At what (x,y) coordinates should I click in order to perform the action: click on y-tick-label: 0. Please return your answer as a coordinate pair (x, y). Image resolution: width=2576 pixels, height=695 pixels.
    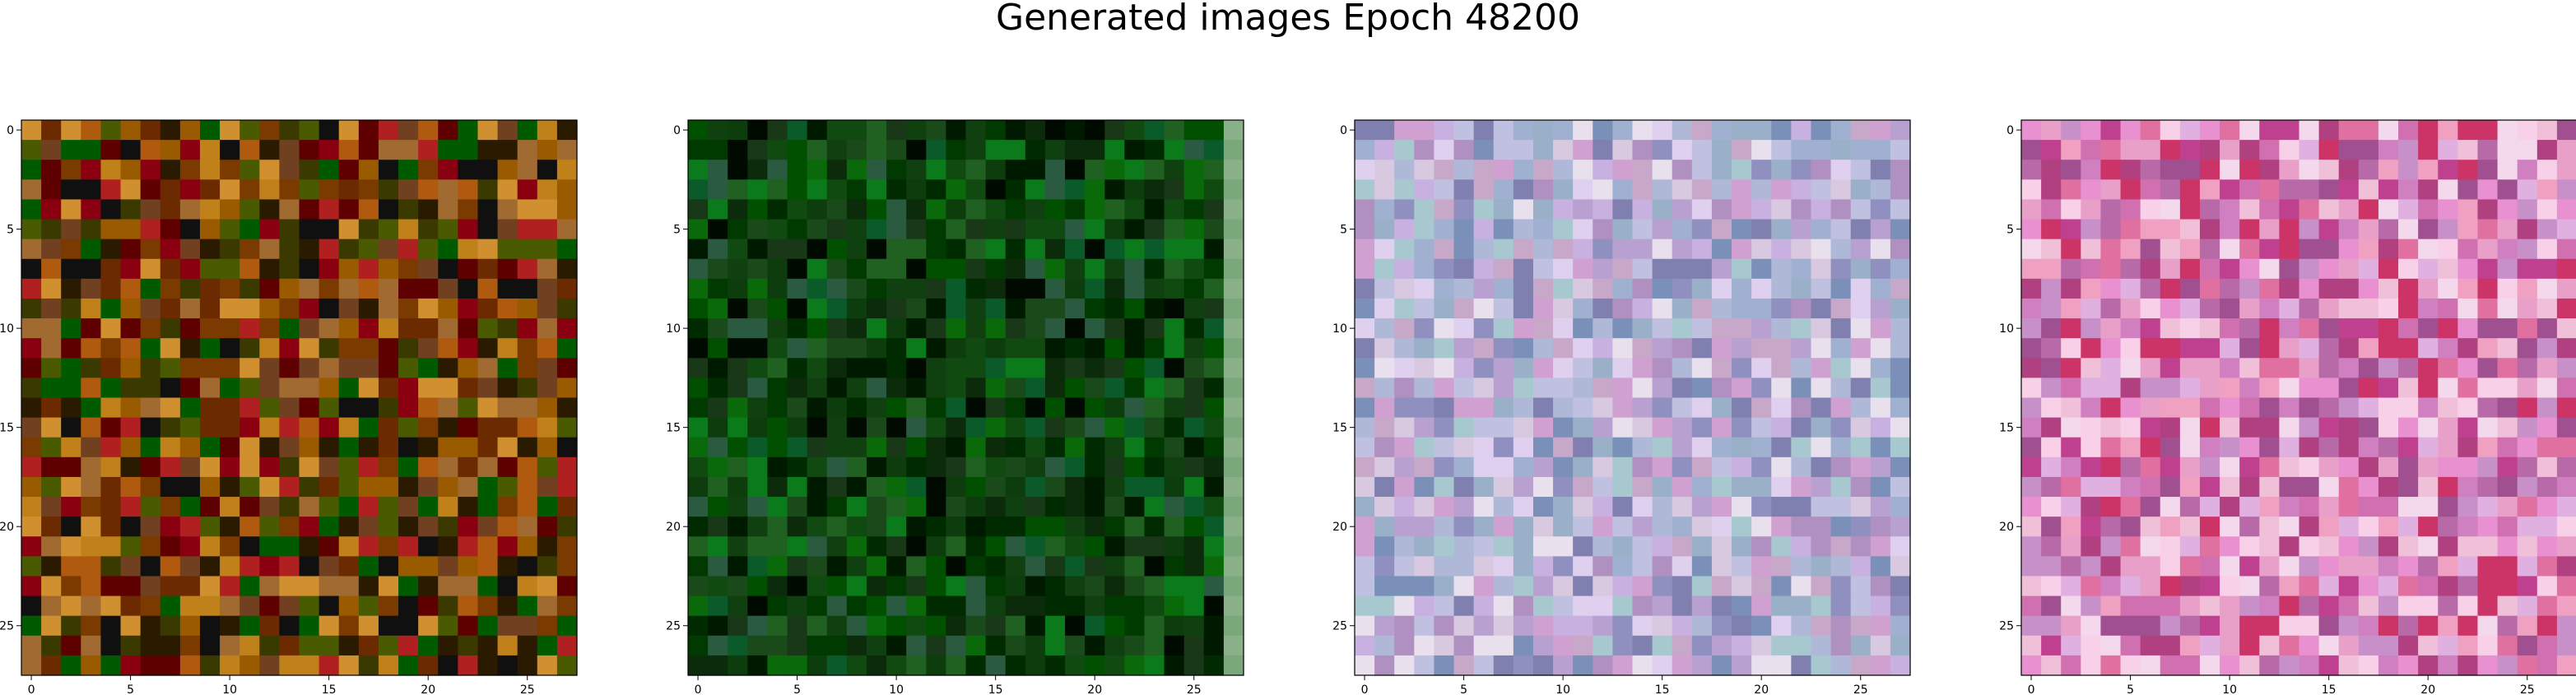
    Looking at the image, I should click on (10, 130).